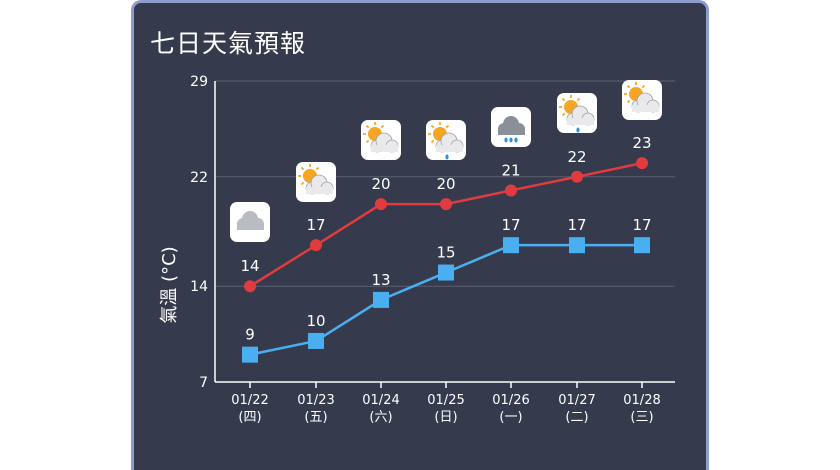 The width and height of the screenshot is (840, 470). I want to click on low-temp-label: 9, so click(250, 335).